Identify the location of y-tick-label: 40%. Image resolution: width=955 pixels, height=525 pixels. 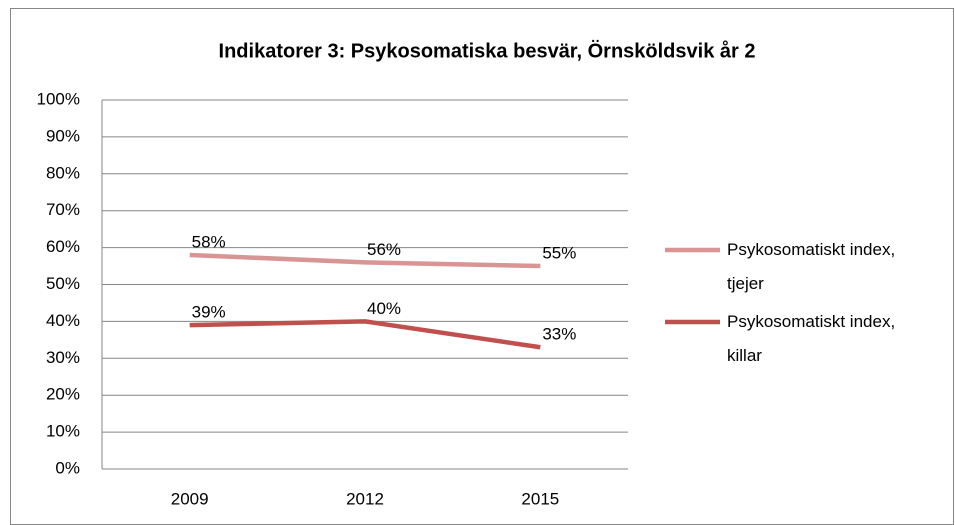
(63, 320).